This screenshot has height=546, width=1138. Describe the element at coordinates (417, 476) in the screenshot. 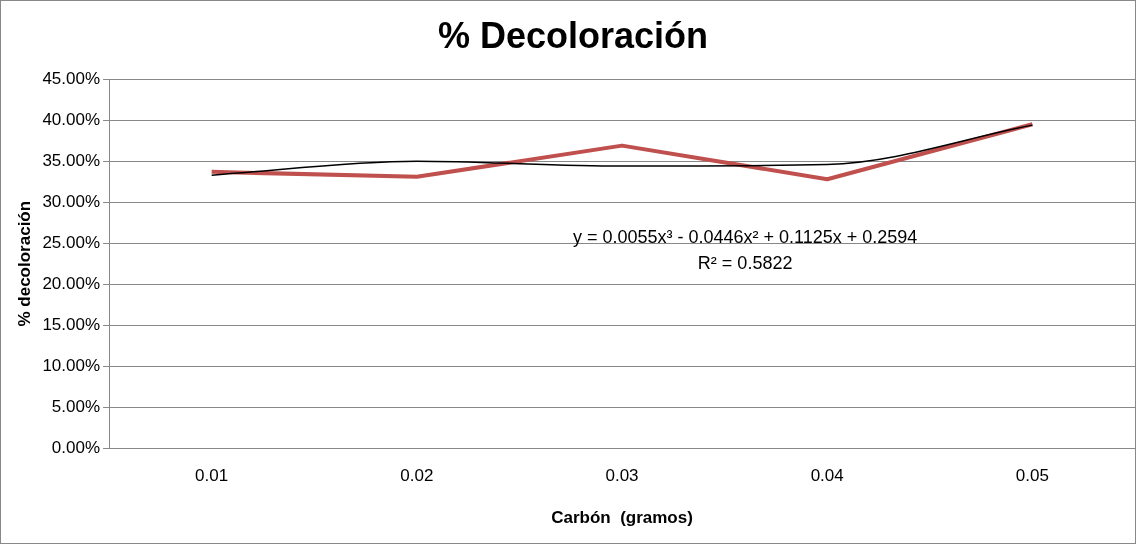

I see `x-tick-label: 0.02` at that location.